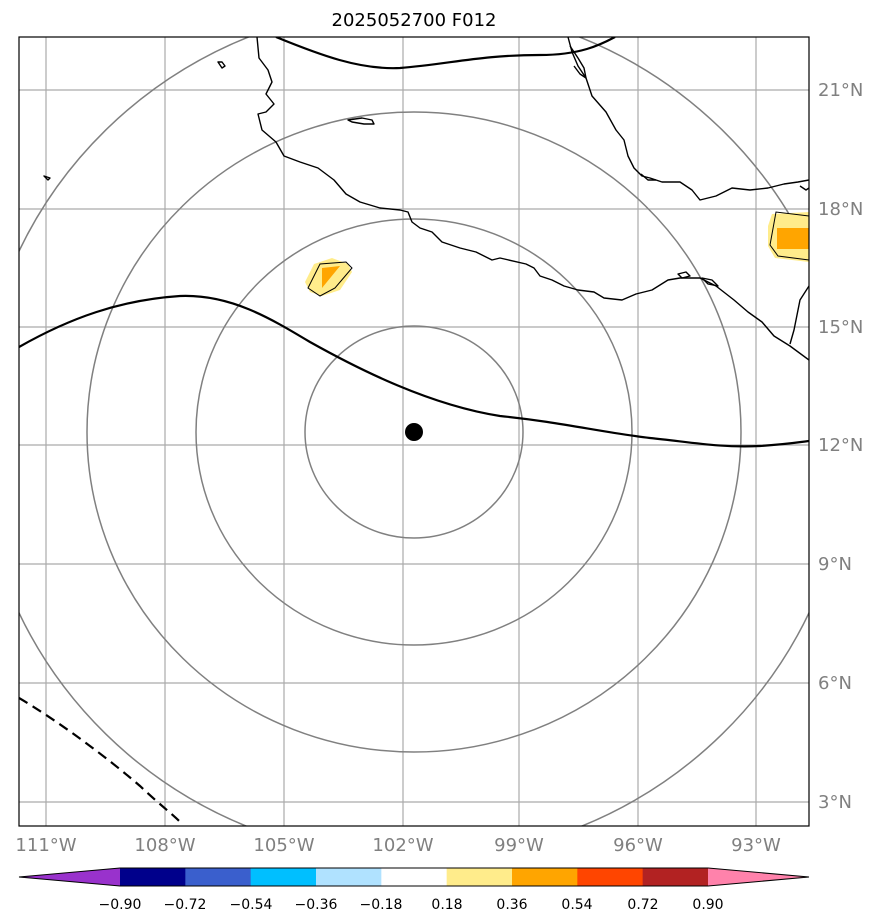  What do you see at coordinates (638, 845) in the screenshot?
I see `lon-label: 96°W` at bounding box center [638, 845].